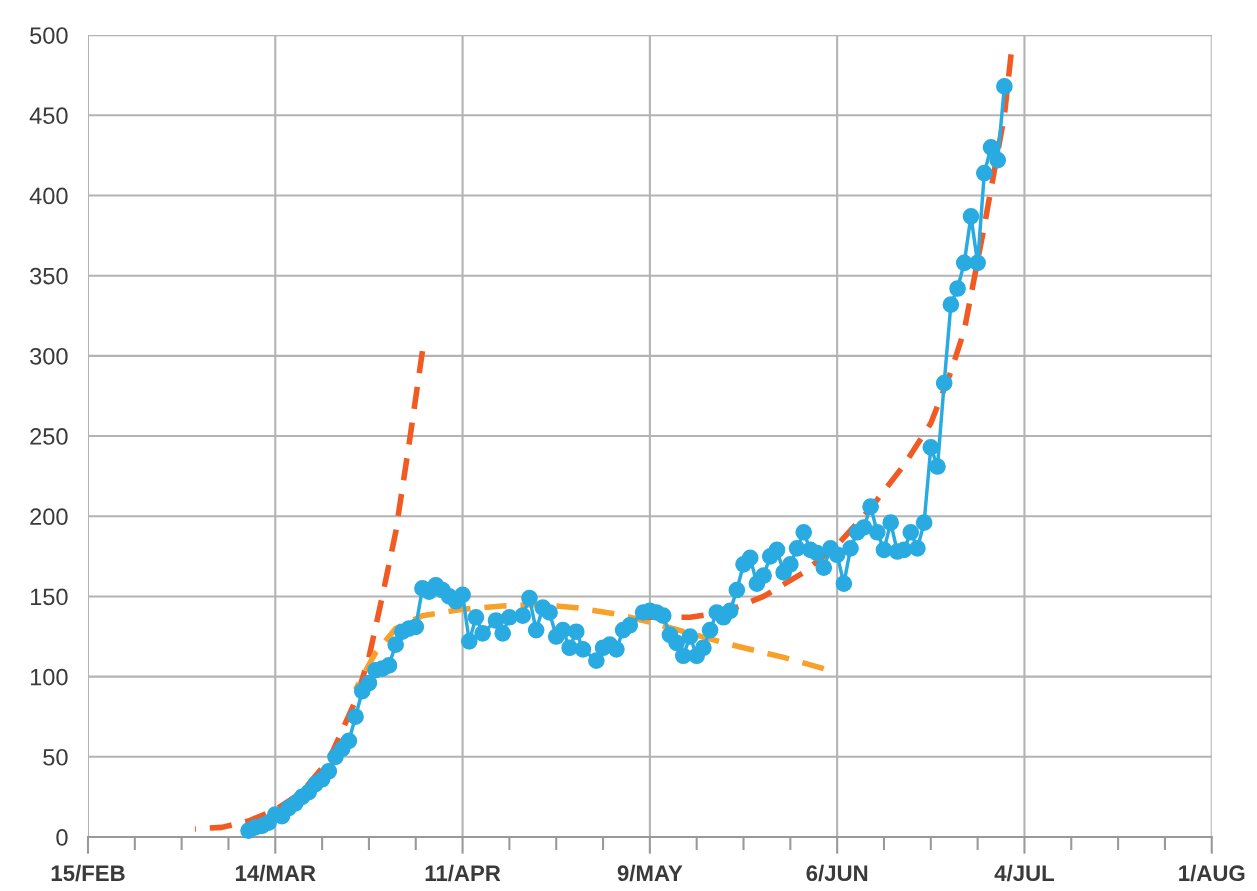  Describe the element at coordinates (1212, 873) in the screenshot. I see `x-tick-label: 1/AUG` at that location.